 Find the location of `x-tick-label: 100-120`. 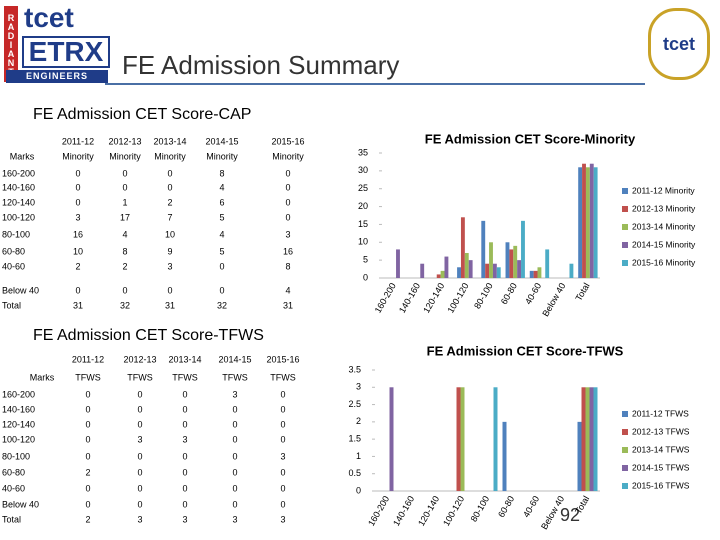

x-tick-label: 100-120 is located at coordinates (453, 511).